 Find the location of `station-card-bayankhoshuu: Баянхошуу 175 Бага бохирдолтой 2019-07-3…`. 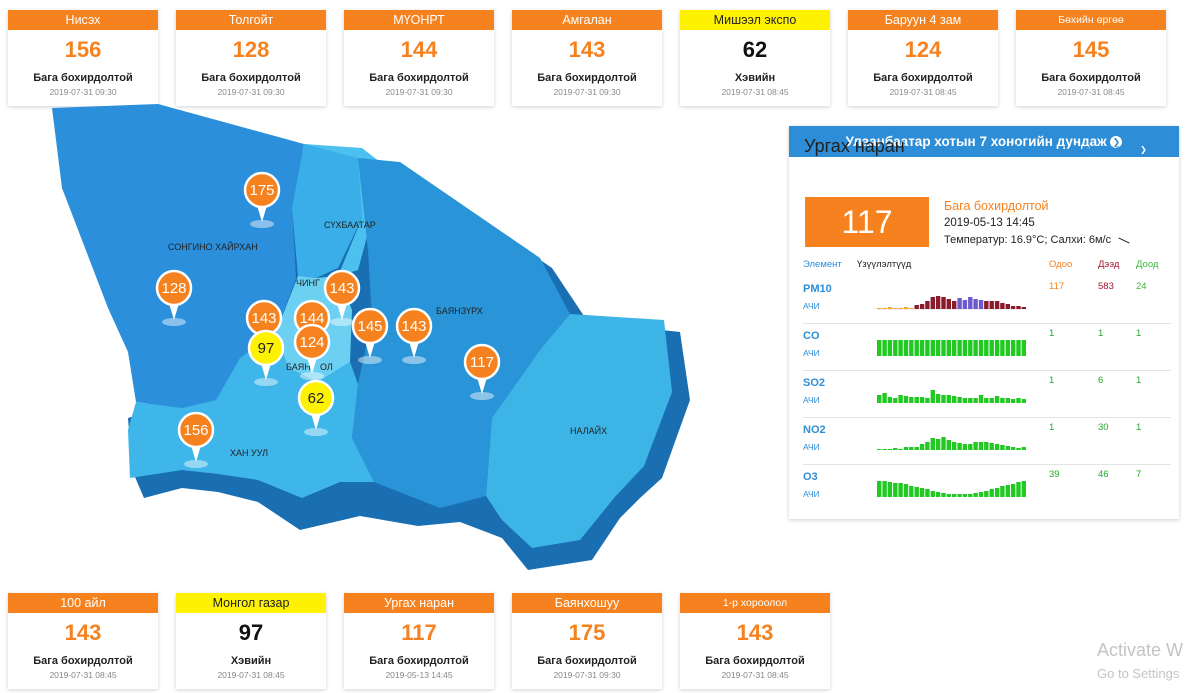

station-card-bayankhoshuu: Баянхошуу 175 Бага бохирдолтой 2019-07-3… is located at coordinates (587, 641).